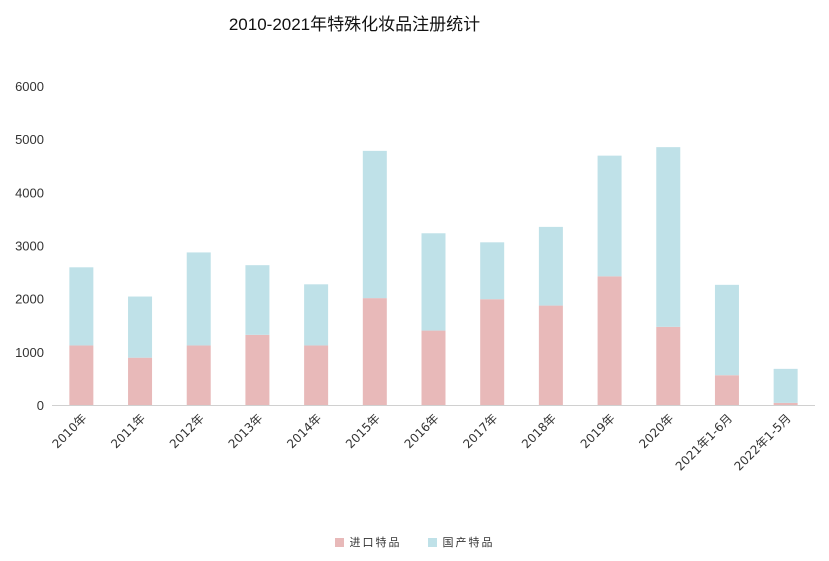  What do you see at coordinates (432, 542) in the screenshot?
I see `legend-swatch-domestic` at bounding box center [432, 542].